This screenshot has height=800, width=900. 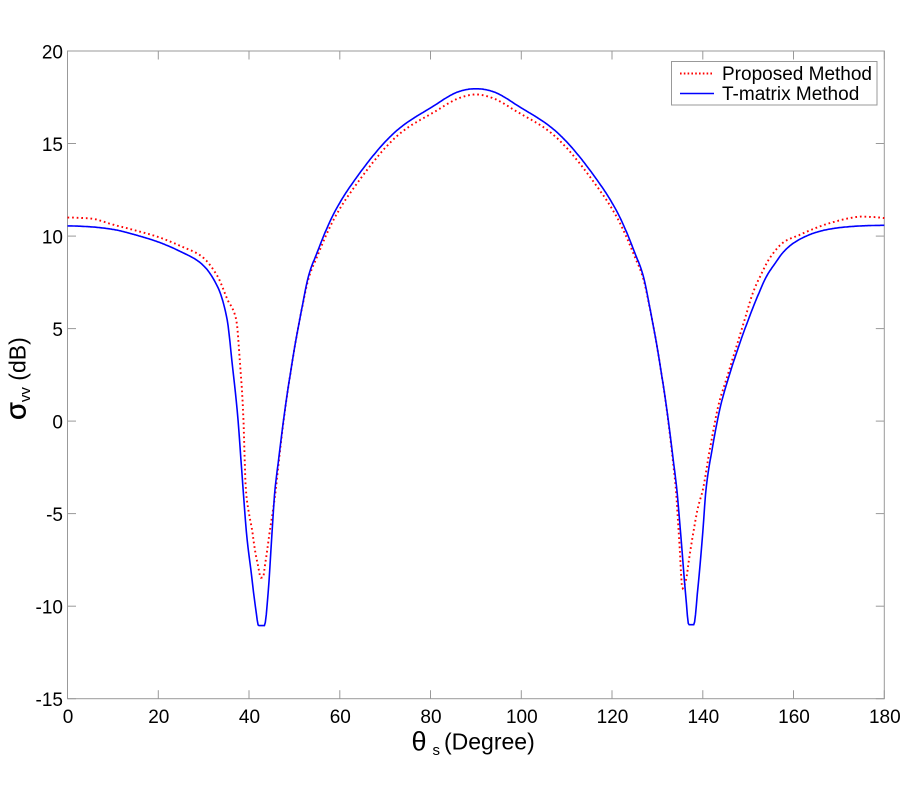 I want to click on svg-text: 180, so click(x=884, y=717).